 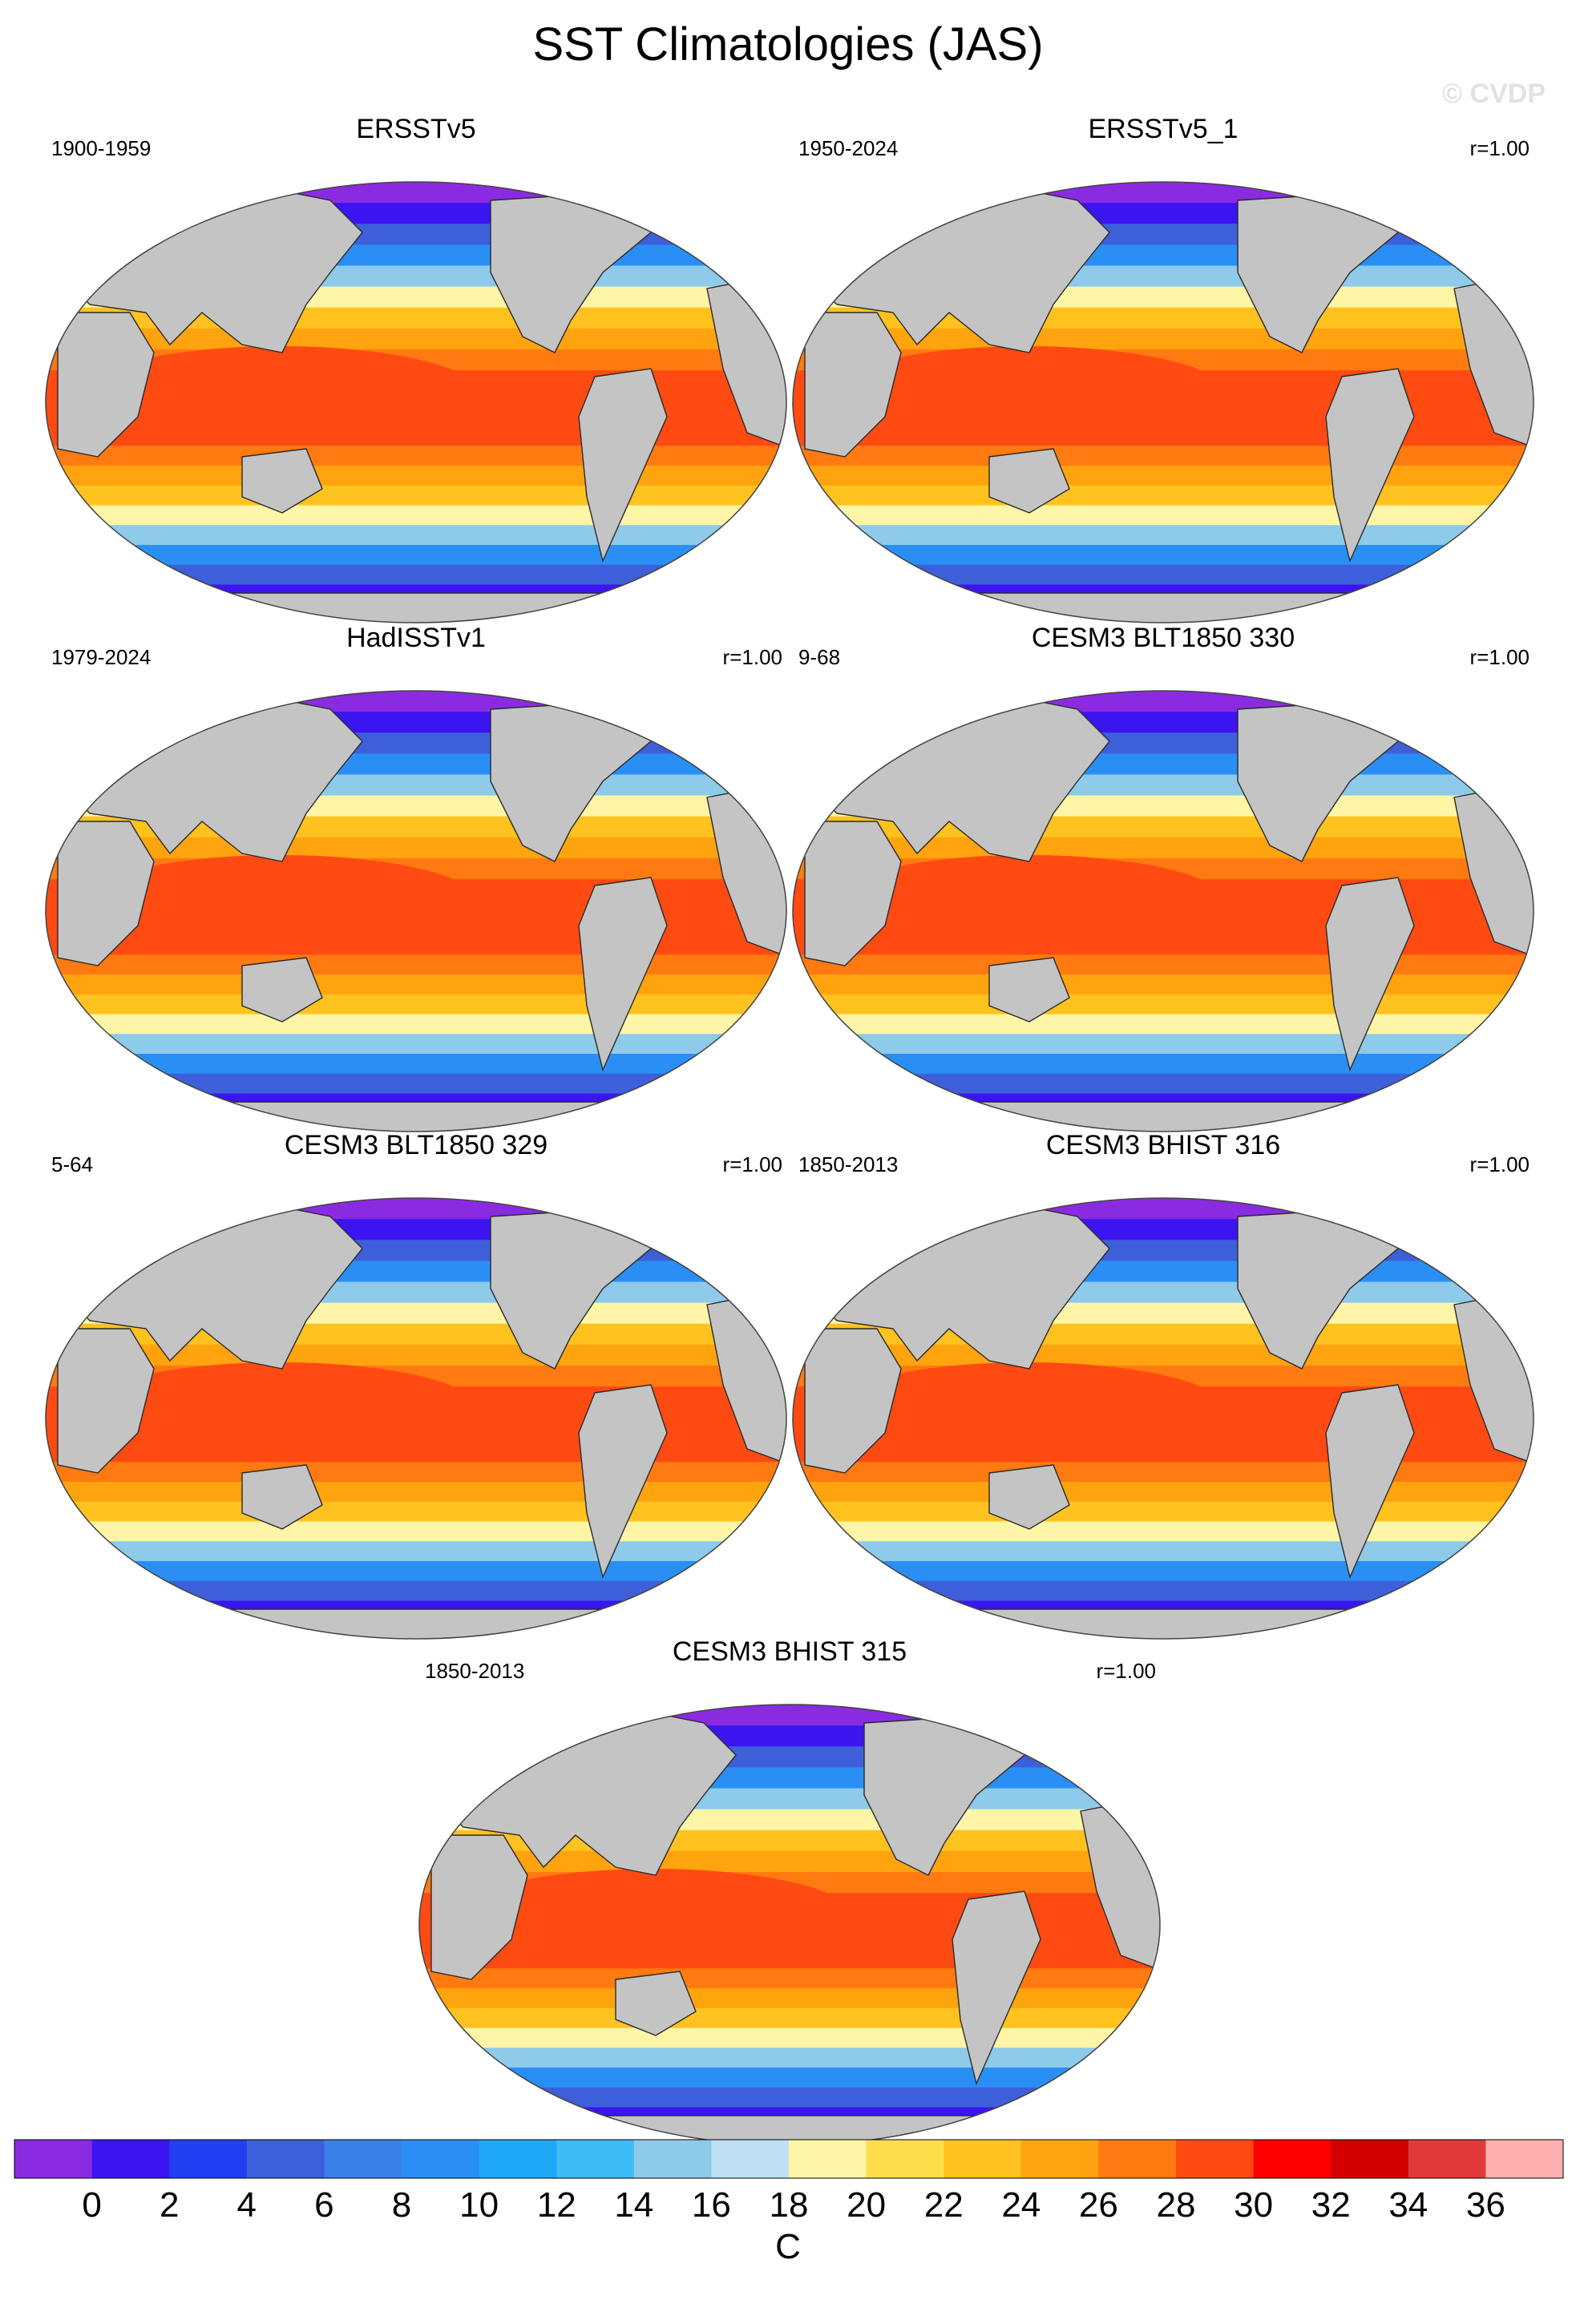 I want to click on panel-title: CESM3 BHIST 315, so click(x=789, y=1651).